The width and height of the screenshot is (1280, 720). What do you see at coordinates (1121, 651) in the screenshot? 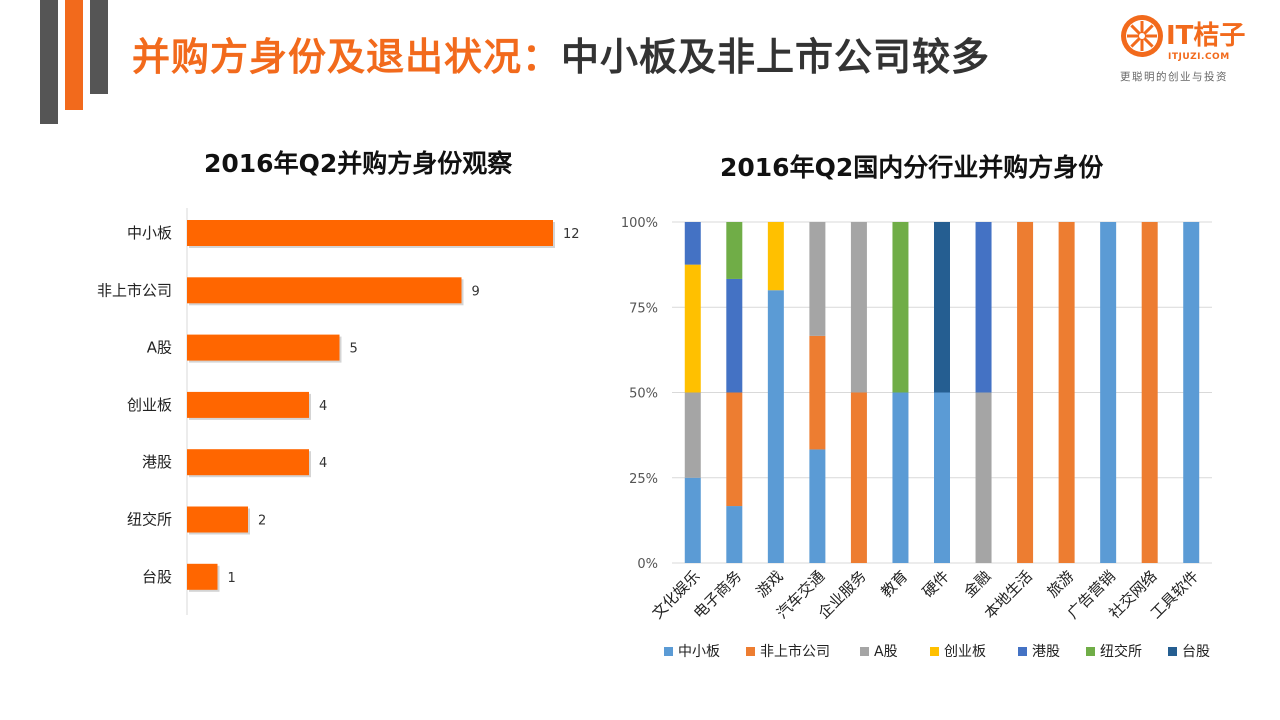
I see `chart2-legend-label: 纽交所` at bounding box center [1121, 651].